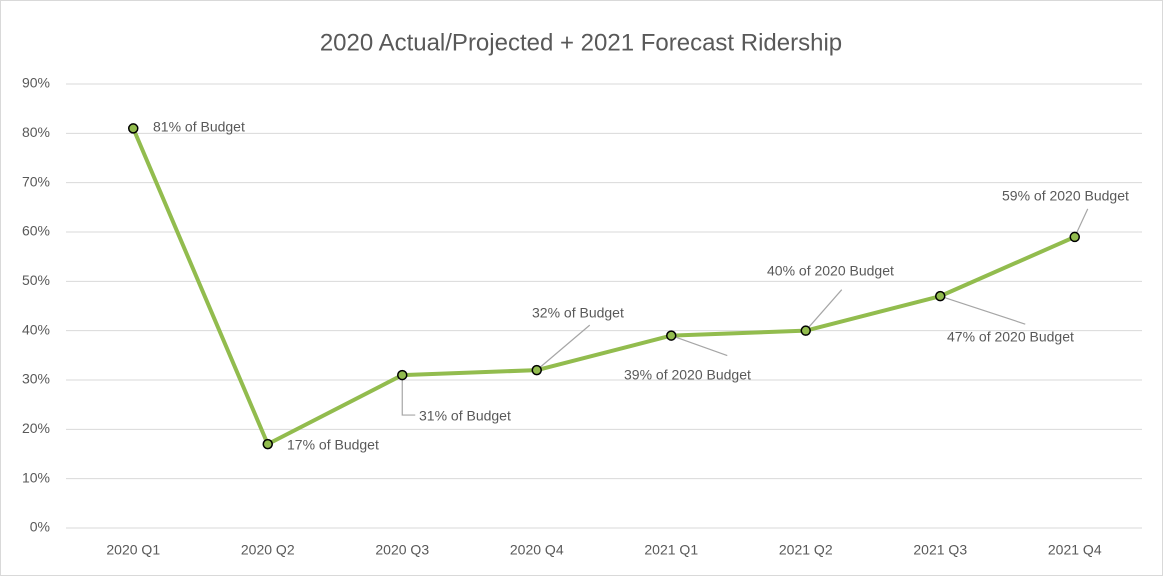  Describe the element at coordinates (333, 445) in the screenshot. I see `data-label: 17% of Budget` at that location.